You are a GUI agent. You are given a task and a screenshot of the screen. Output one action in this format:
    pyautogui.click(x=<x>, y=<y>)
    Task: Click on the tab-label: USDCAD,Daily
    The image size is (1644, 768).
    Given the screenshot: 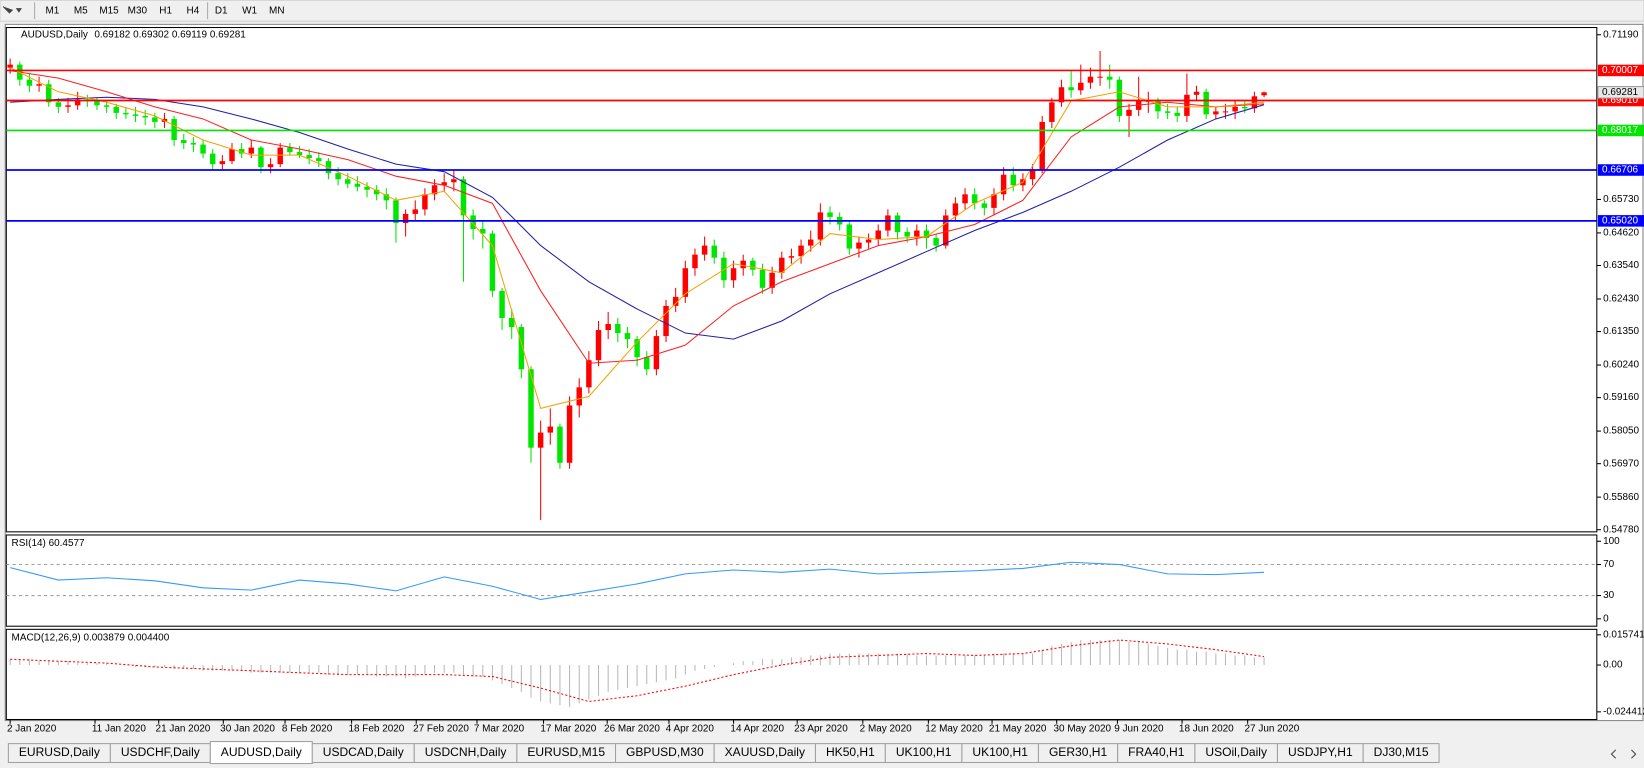 What is the action you would take?
    pyautogui.click(x=363, y=752)
    